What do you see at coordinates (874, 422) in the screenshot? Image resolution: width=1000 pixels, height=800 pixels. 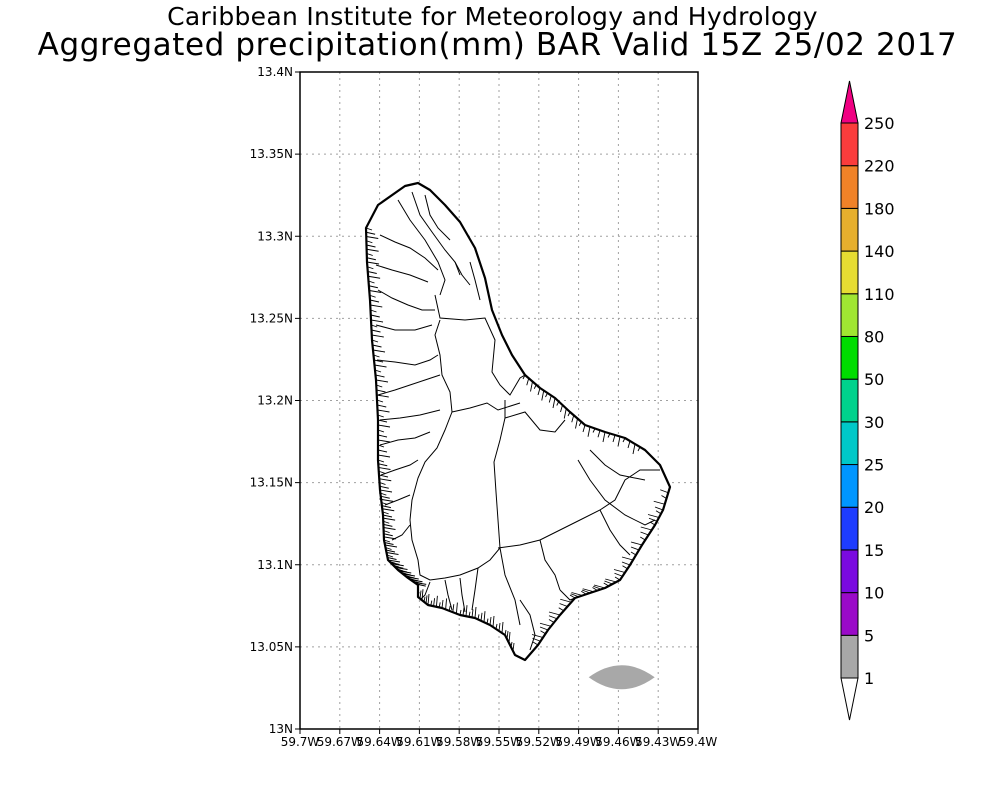 I see `colorbar-level-label: 30` at bounding box center [874, 422].